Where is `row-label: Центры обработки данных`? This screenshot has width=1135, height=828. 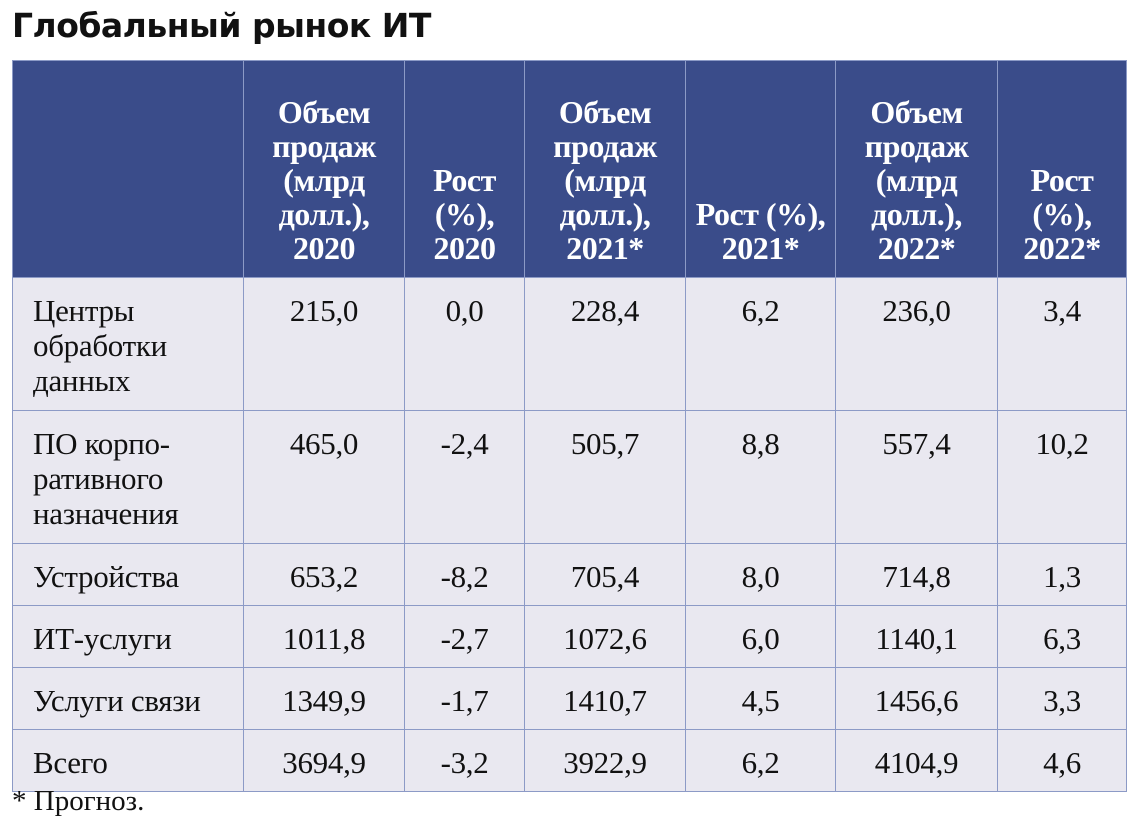 row-label: Центры обработки данных is located at coordinates (128, 344).